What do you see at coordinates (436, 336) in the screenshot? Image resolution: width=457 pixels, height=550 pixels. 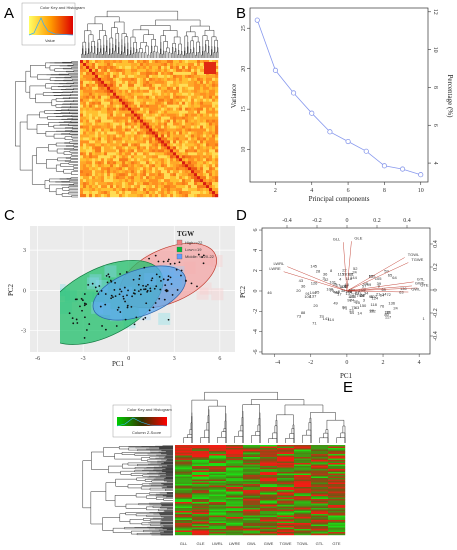 I see `panel-d-righttick: -0.4` at bounding box center [436, 336].